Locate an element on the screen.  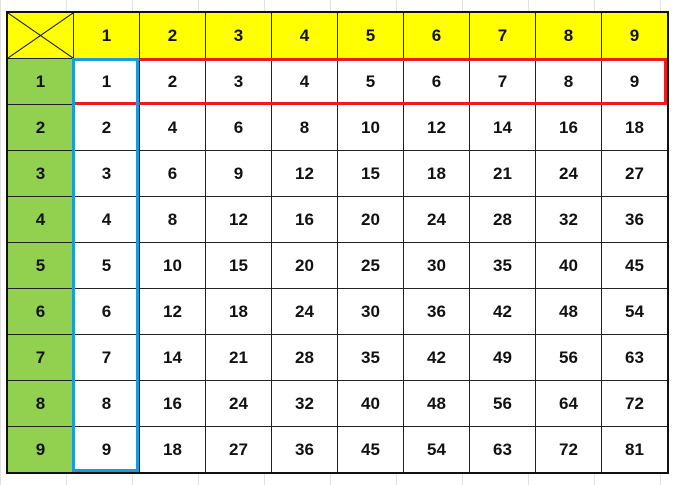
row-header-8: 8 is located at coordinates (40, 403).